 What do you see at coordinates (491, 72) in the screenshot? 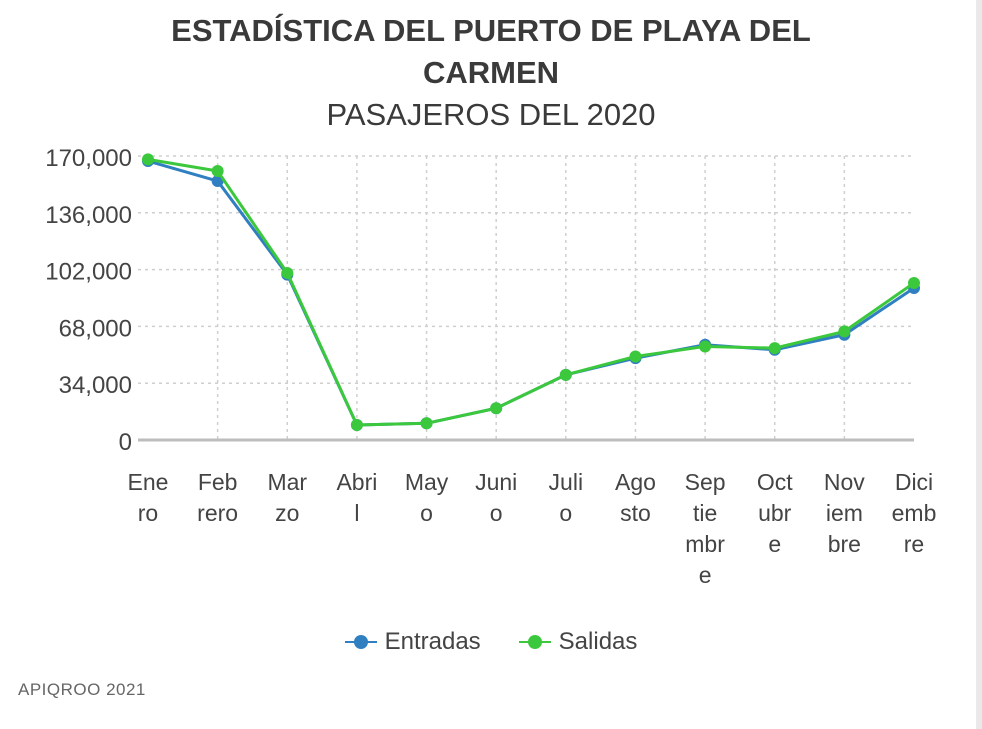
I see `chart-title-line-2: CARMEN` at bounding box center [491, 72].